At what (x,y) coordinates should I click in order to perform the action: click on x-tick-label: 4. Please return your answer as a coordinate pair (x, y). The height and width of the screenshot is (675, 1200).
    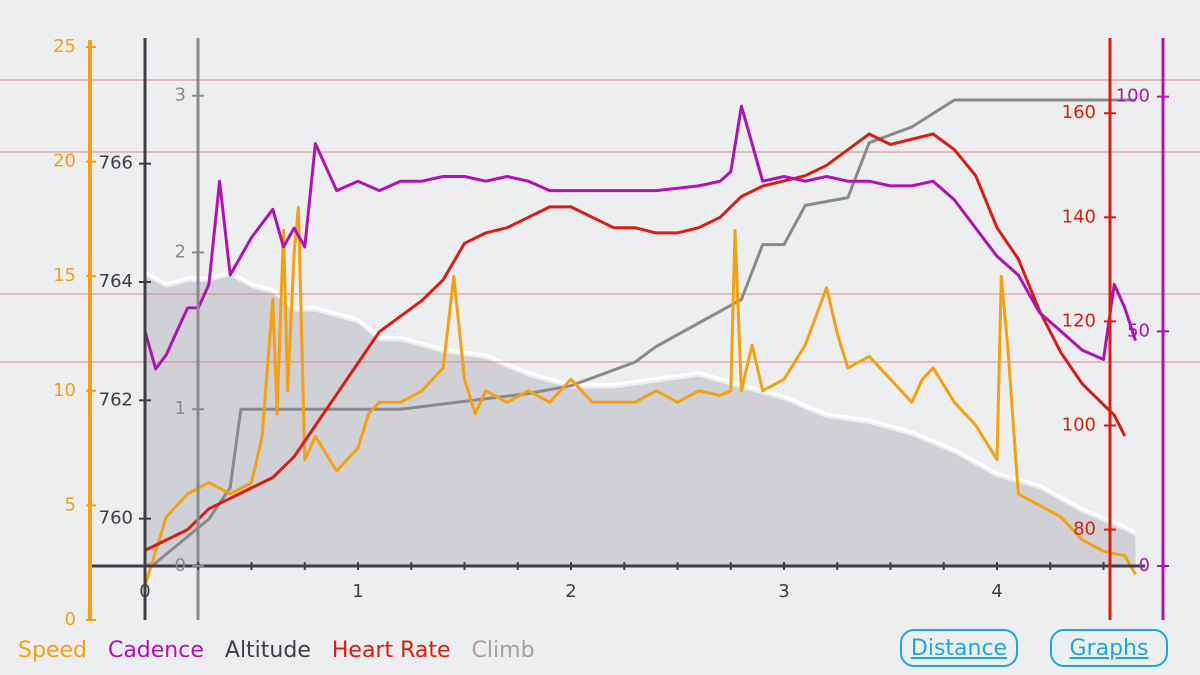
    Looking at the image, I should click on (996, 591).